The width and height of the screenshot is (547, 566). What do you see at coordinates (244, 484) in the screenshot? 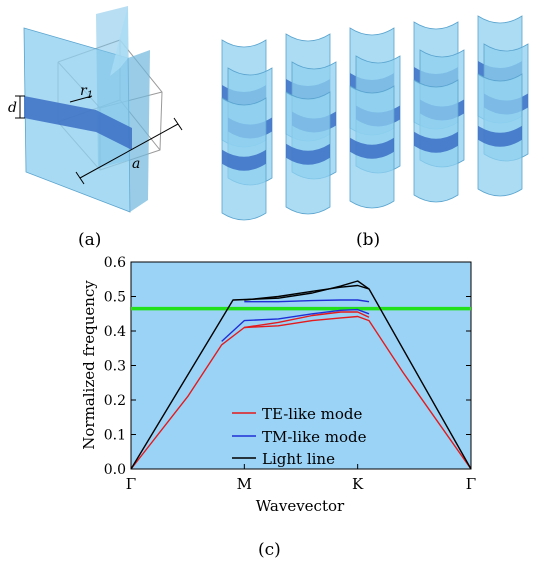
I see `x-tick-label: M` at bounding box center [244, 484].